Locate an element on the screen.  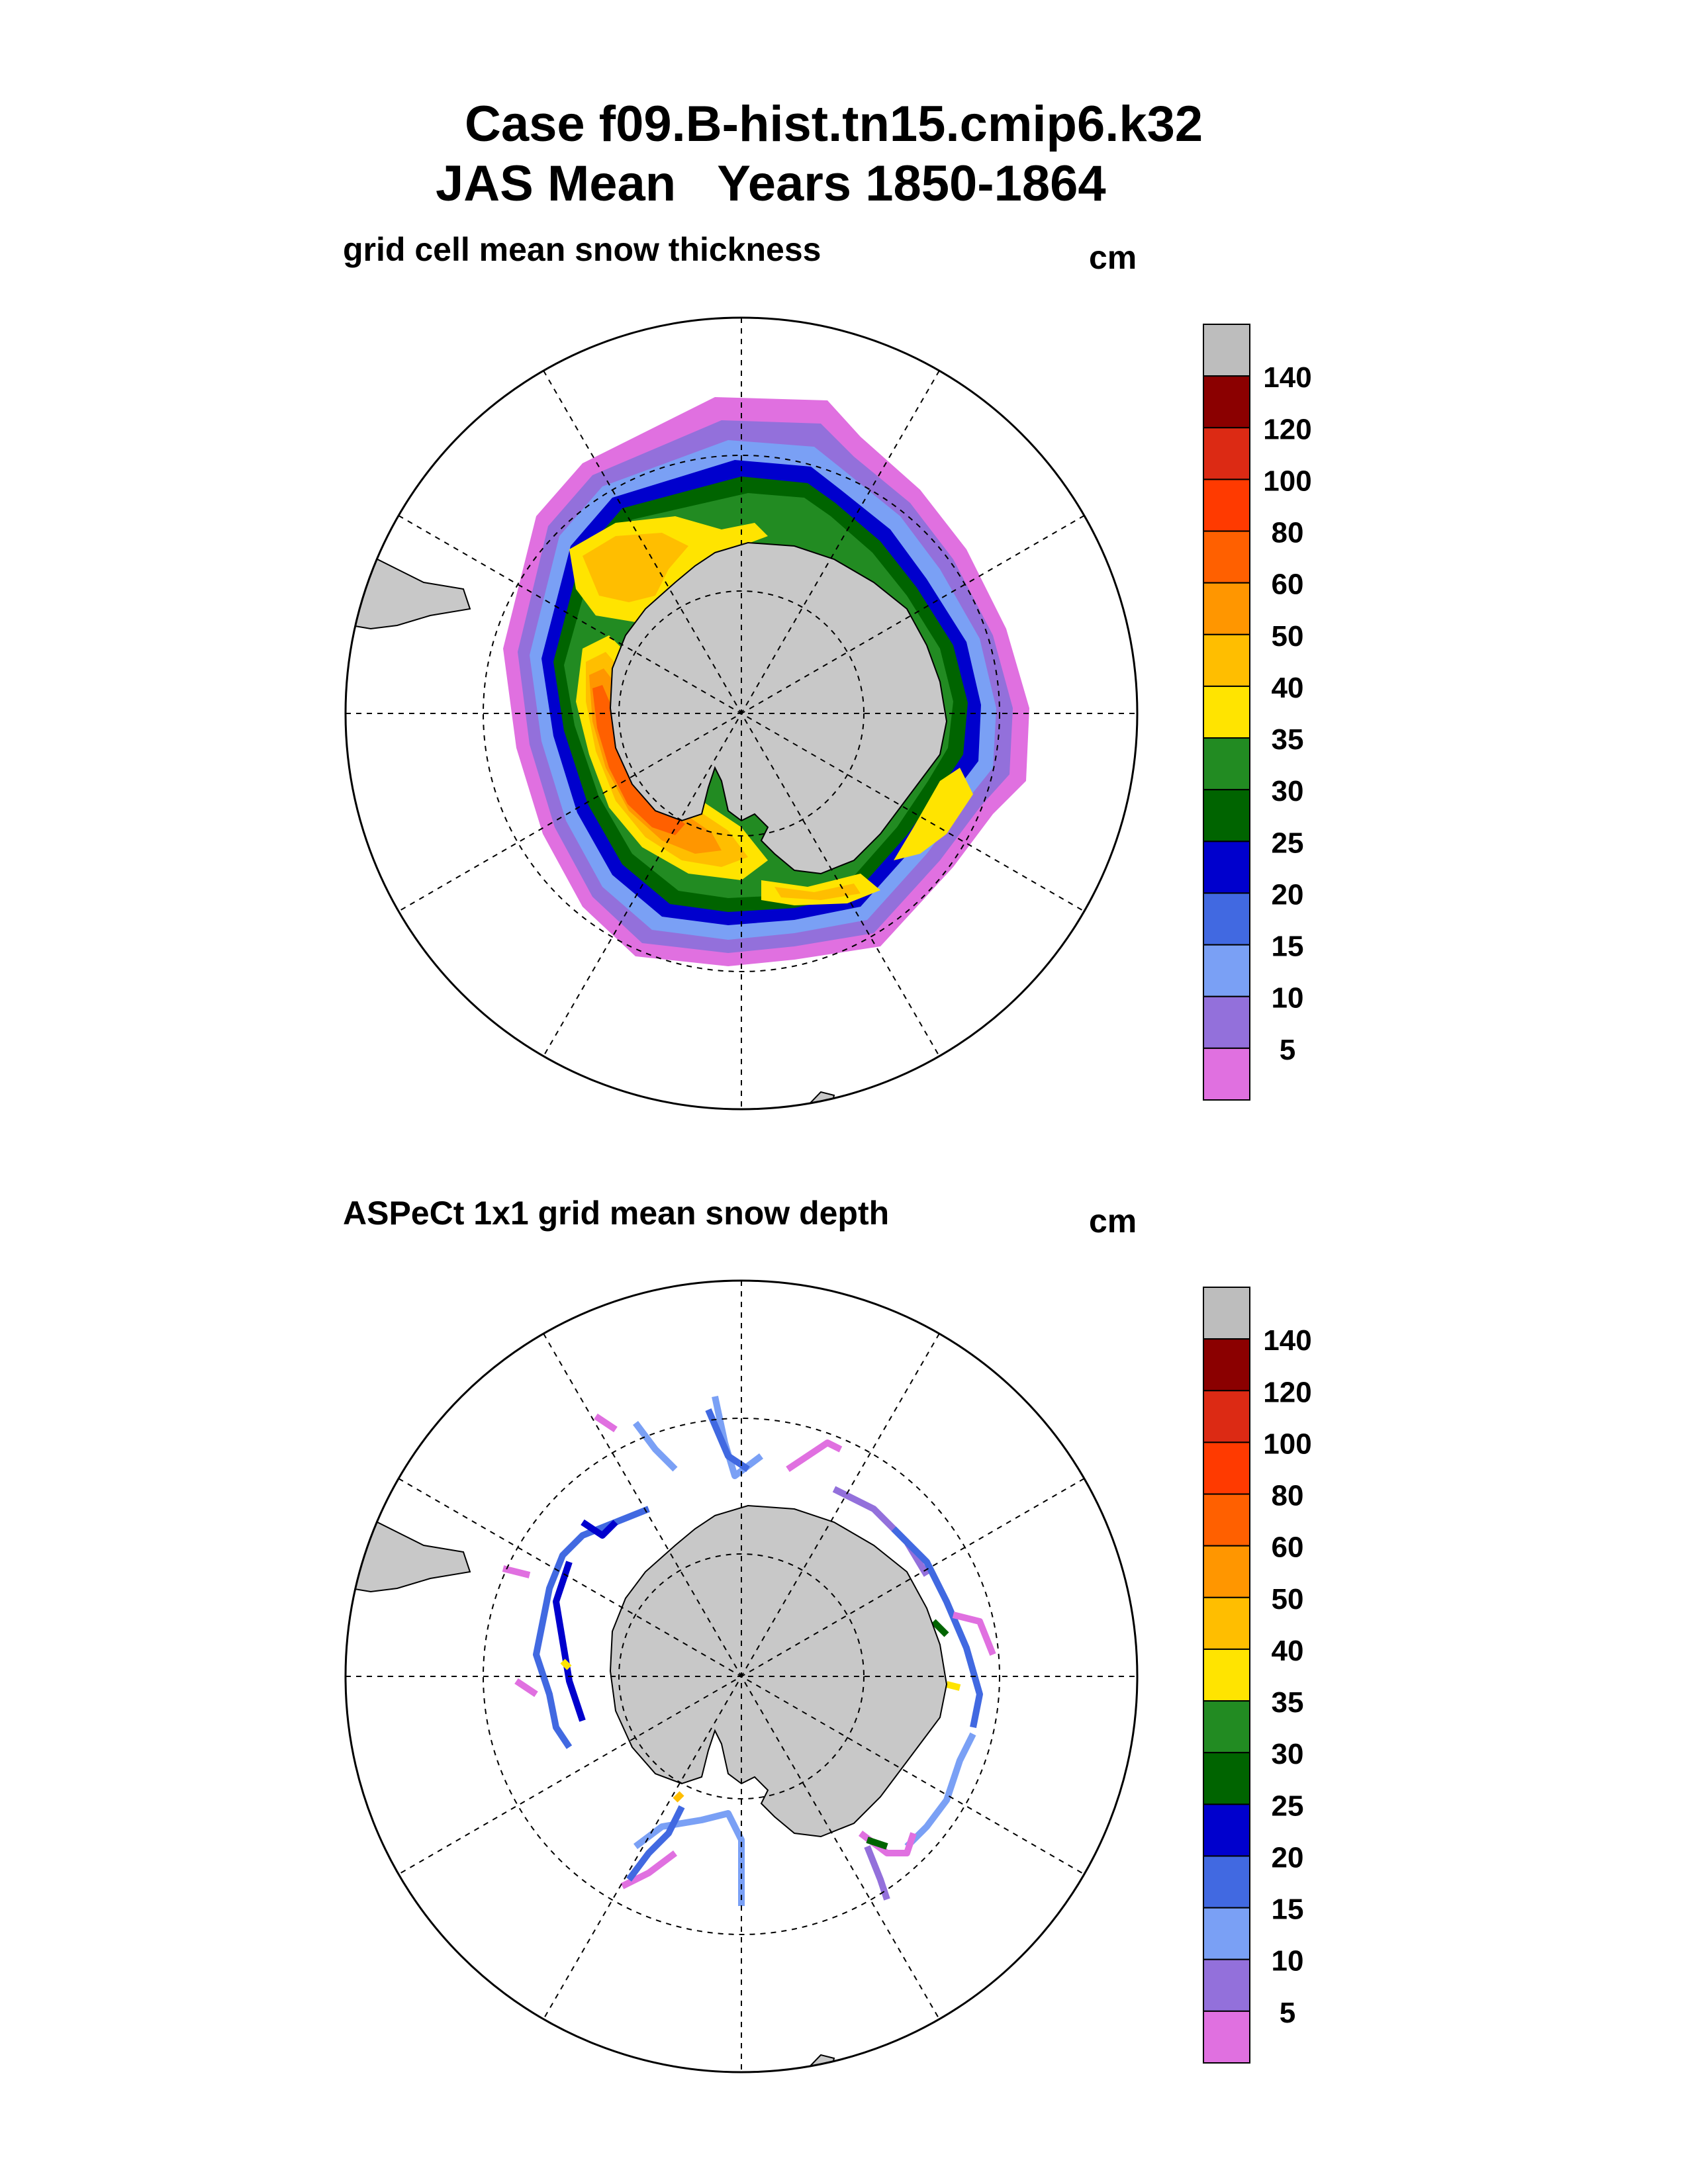
band-40cm-south is located at coordinates (817, 892).